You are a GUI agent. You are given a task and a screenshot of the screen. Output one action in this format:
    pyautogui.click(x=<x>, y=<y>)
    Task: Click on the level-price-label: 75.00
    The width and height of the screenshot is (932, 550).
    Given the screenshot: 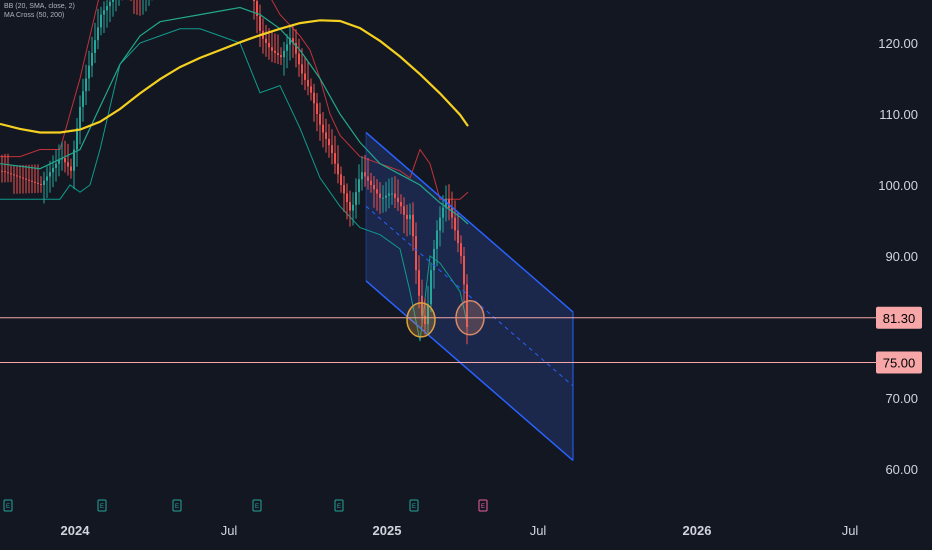 What is the action you would take?
    pyautogui.click(x=899, y=363)
    